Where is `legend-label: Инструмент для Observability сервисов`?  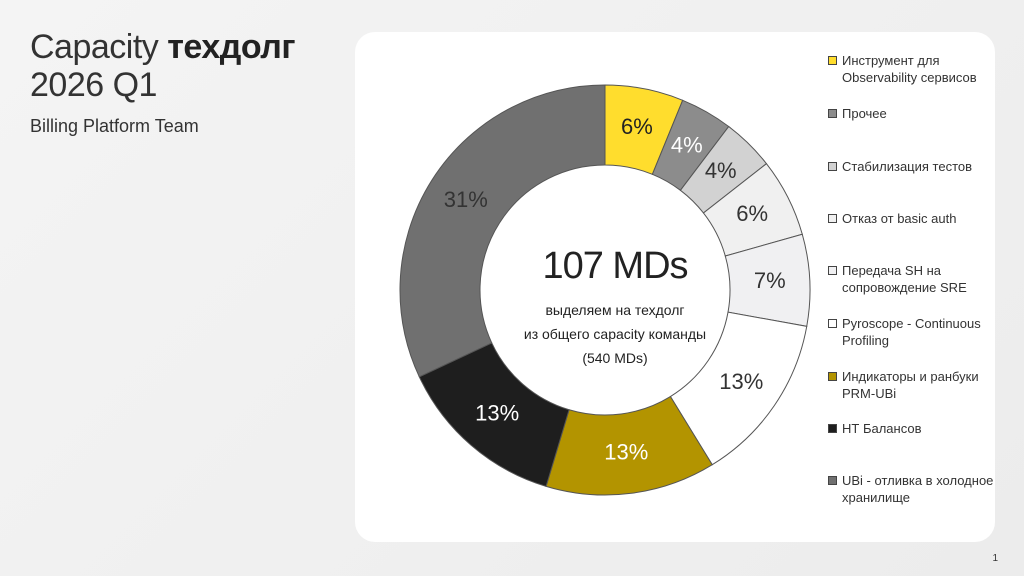
legend-label: Инструмент для Observability сервисов is located at coordinates (909, 69).